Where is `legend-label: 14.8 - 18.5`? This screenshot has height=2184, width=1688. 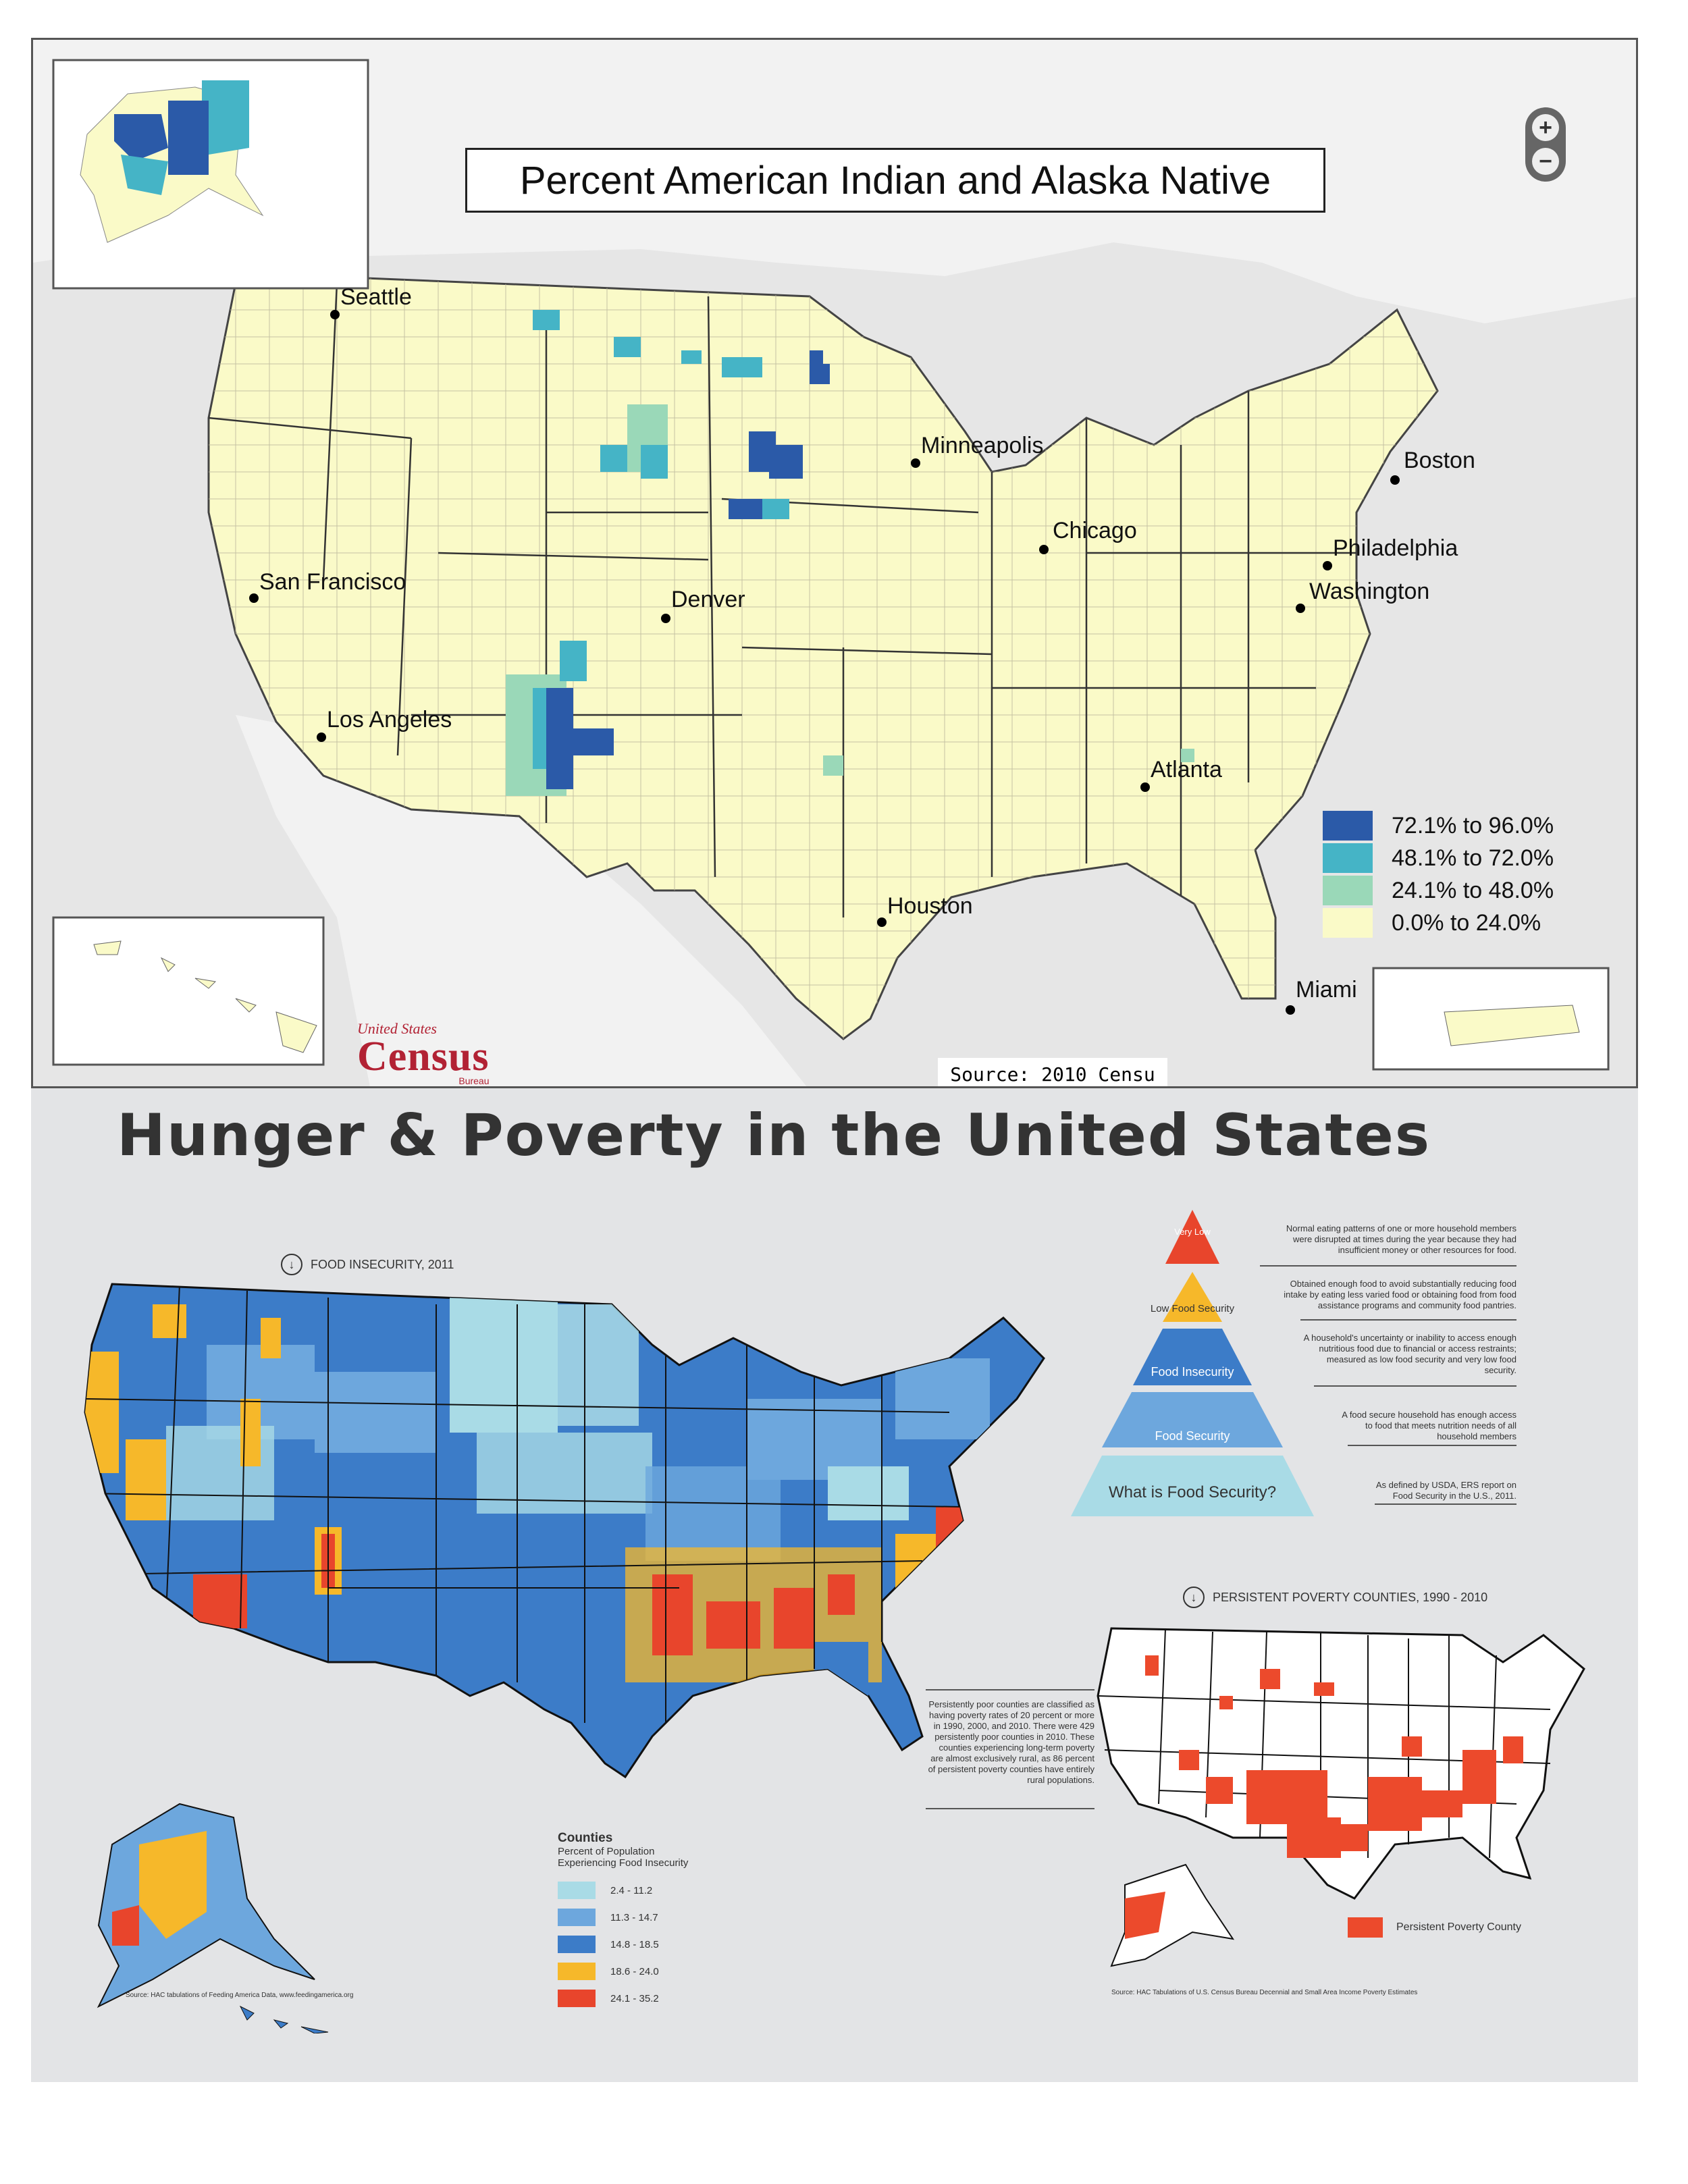
legend-label: 14.8 - 18.5 is located at coordinates (634, 1944).